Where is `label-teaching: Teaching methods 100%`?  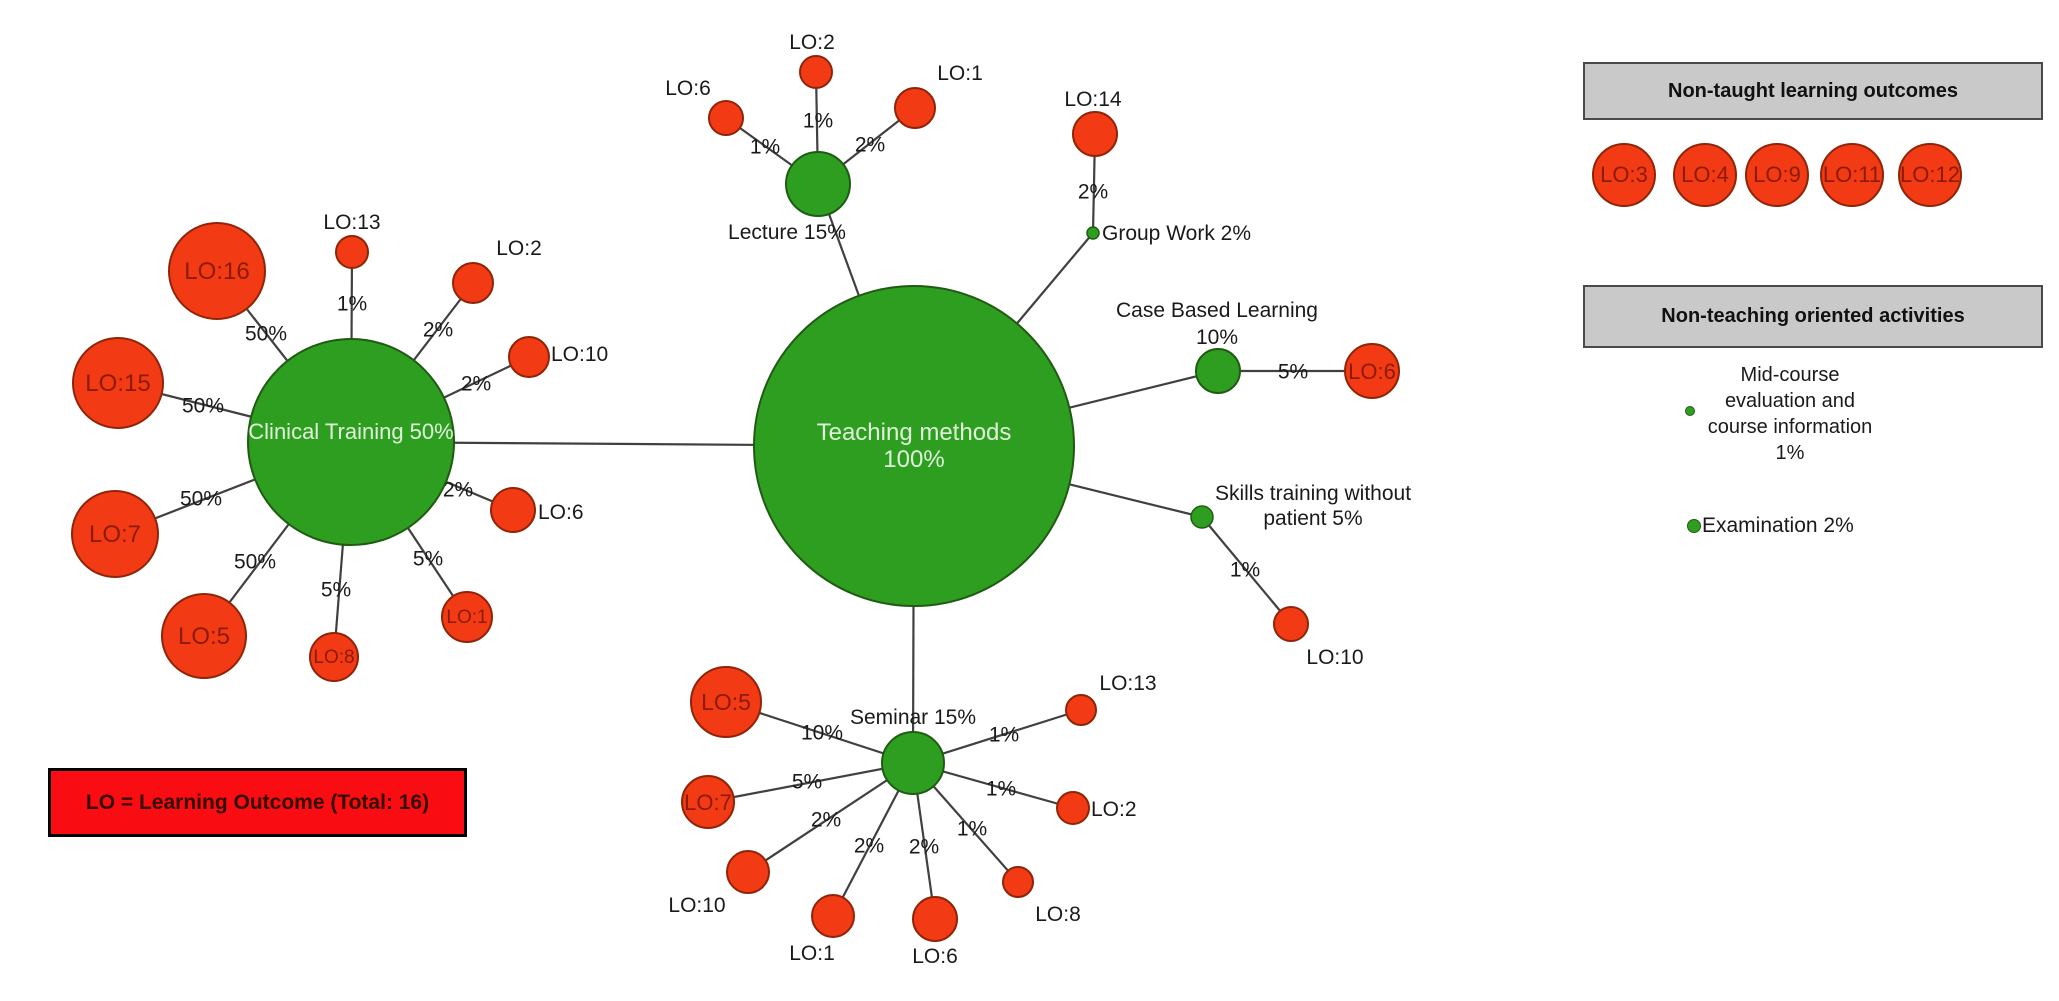
label-teaching: Teaching methods 100% is located at coordinates (914, 446).